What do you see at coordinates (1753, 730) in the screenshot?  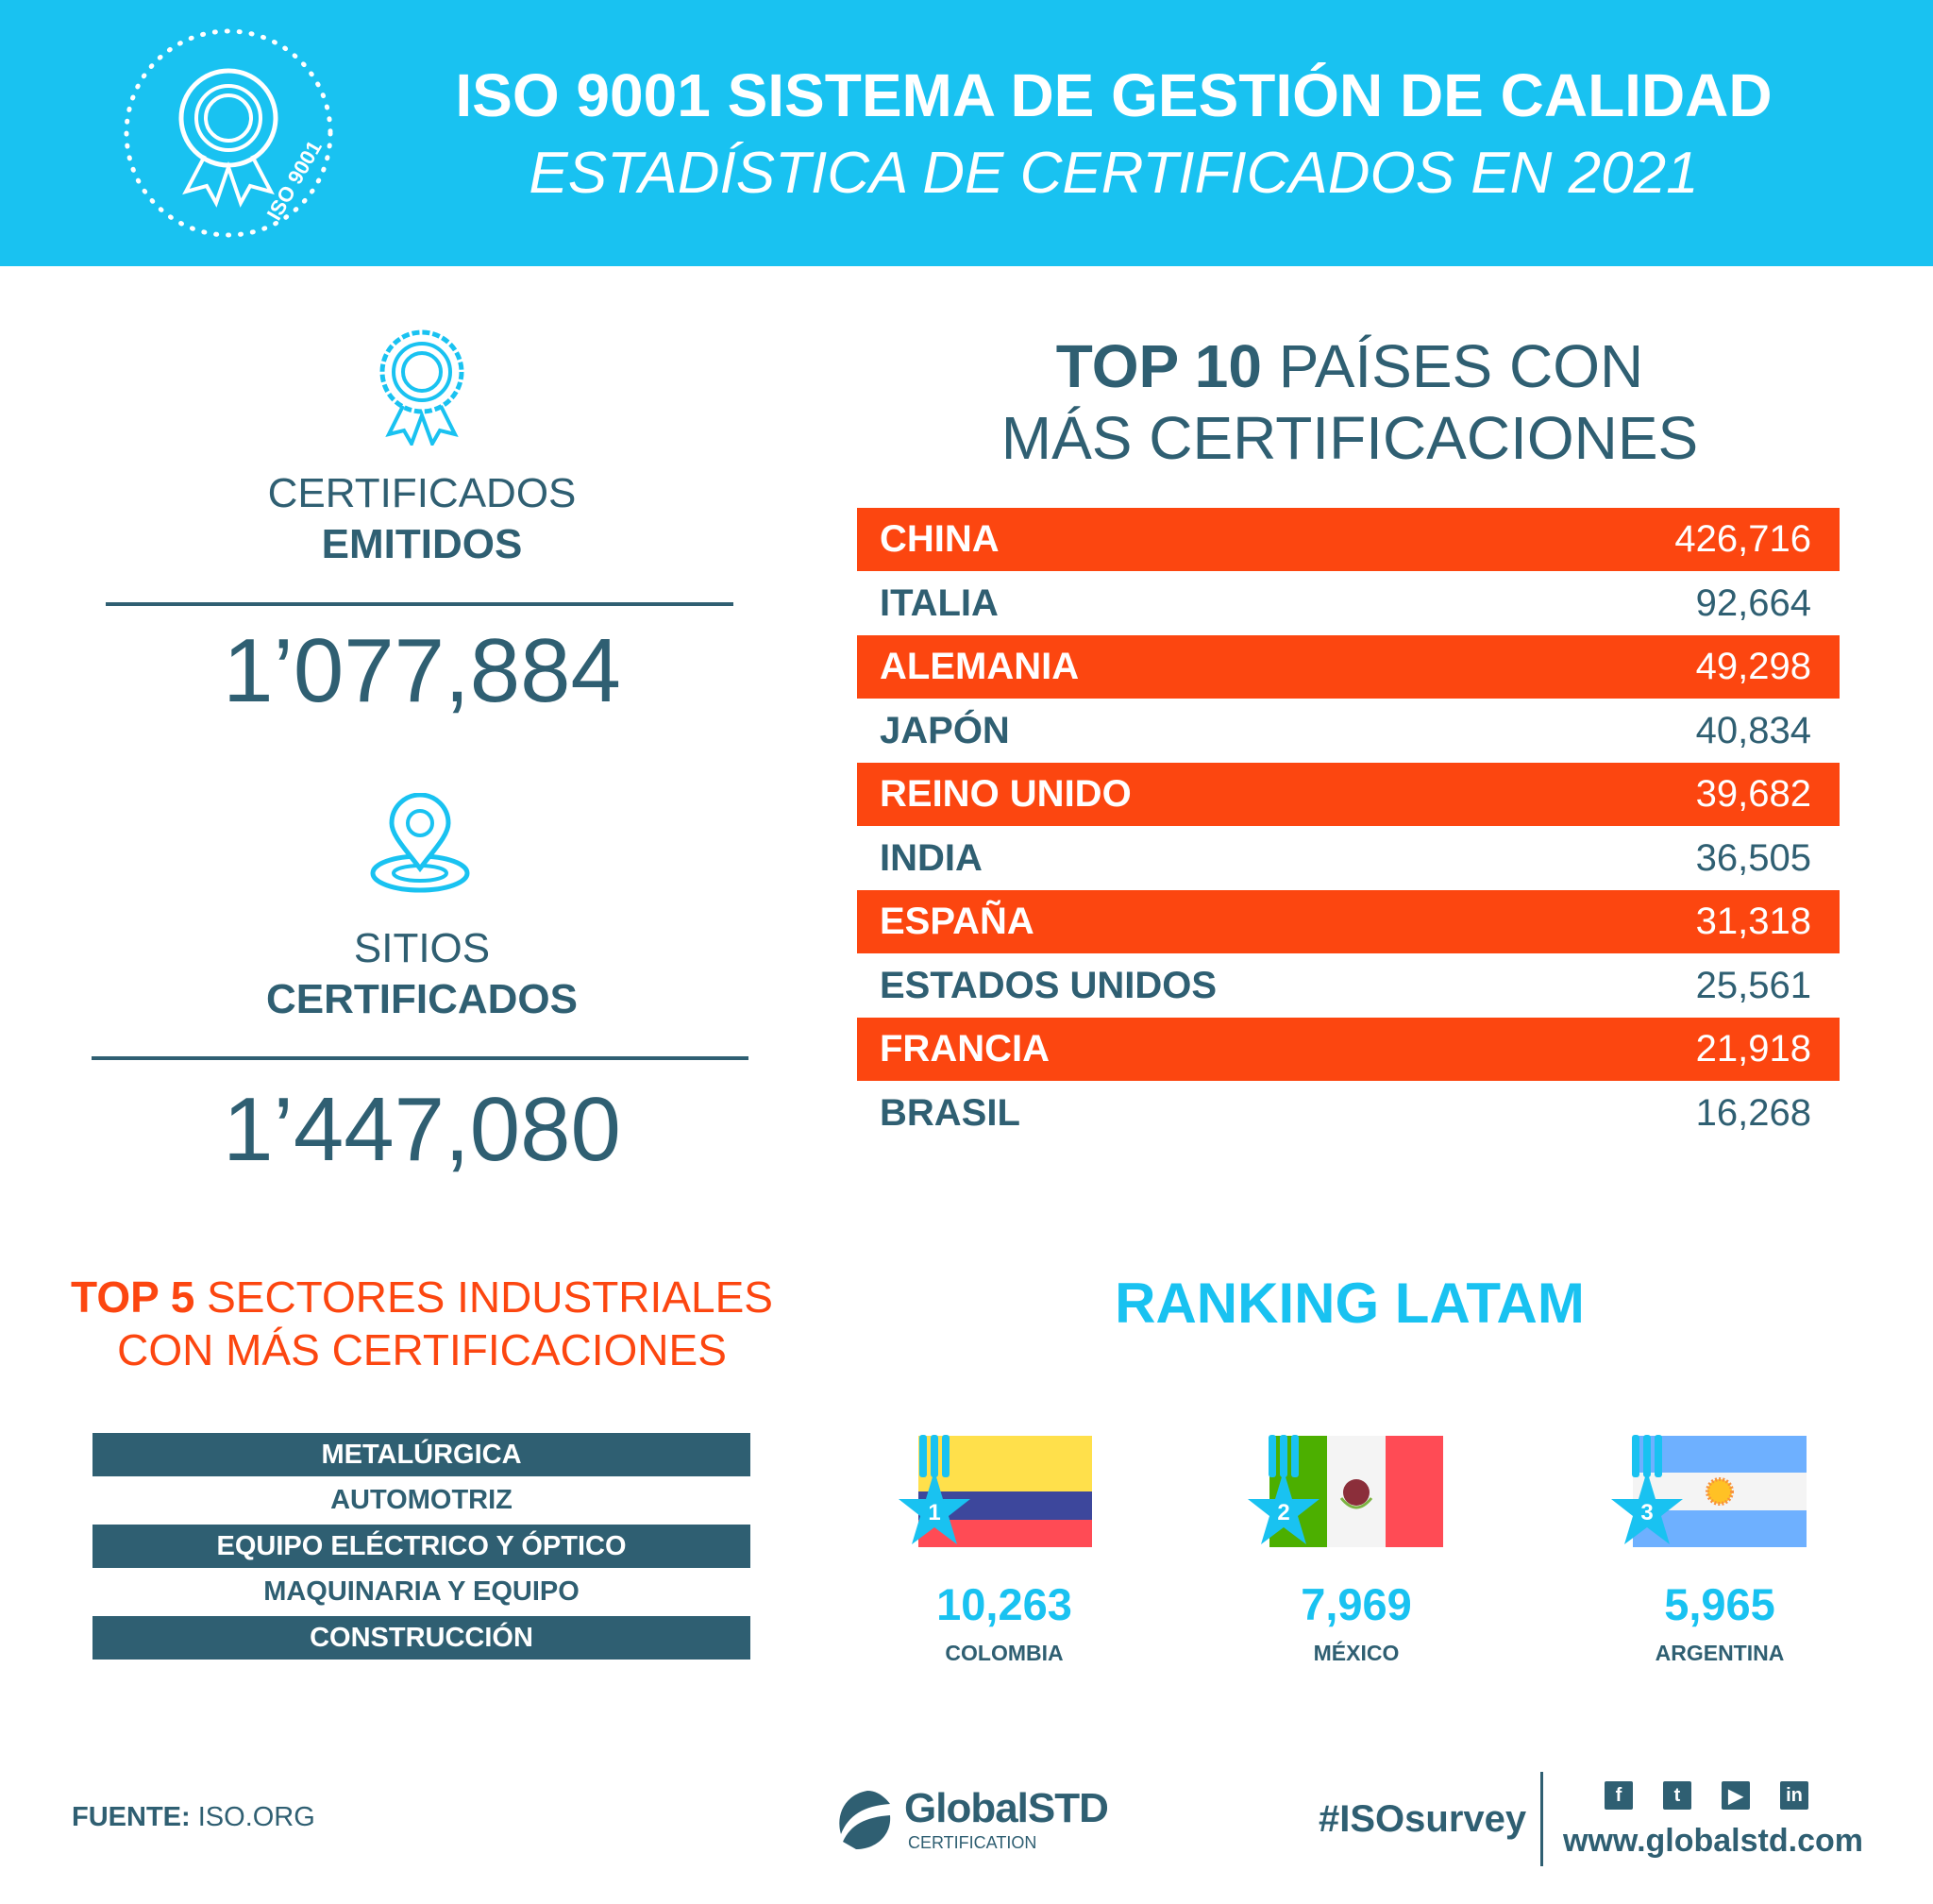 I see `country-value: 40,834` at bounding box center [1753, 730].